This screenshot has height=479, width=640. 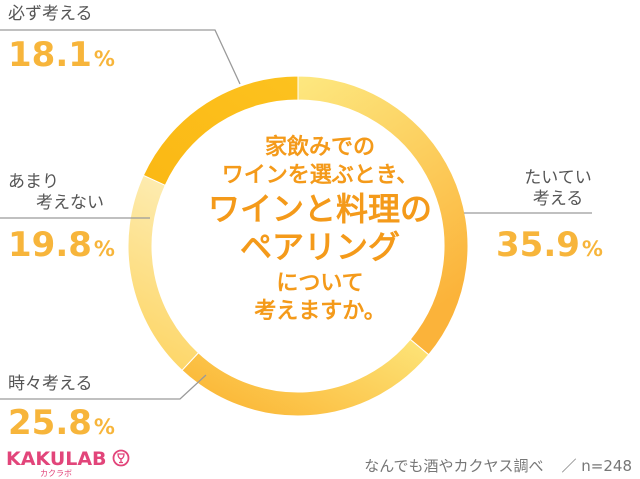 I want to click on brand-logo: KAKULAB カクラボ, so click(x=68, y=463).